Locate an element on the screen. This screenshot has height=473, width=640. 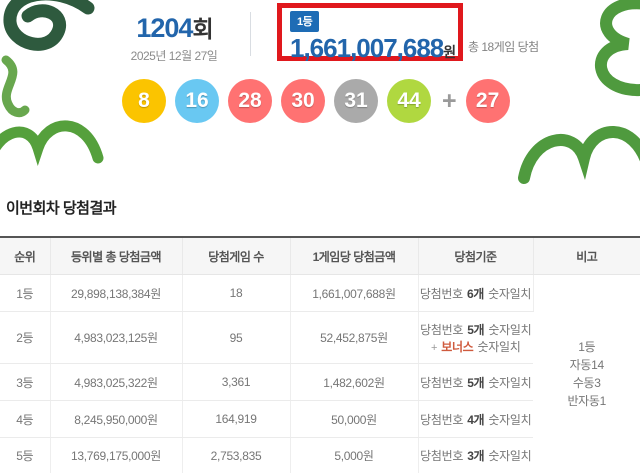
lotto-ball-28: 28 is located at coordinates (250, 101).